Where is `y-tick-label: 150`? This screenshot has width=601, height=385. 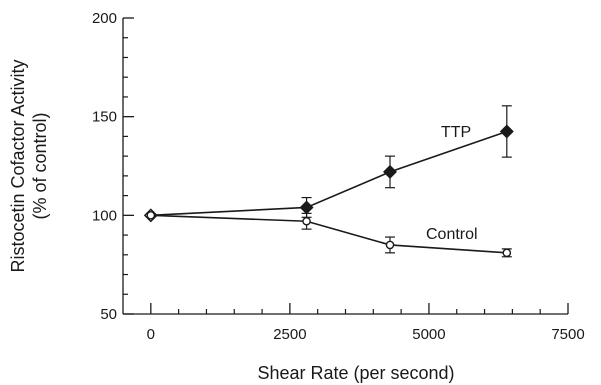
y-tick-label: 150 is located at coordinates (104, 117).